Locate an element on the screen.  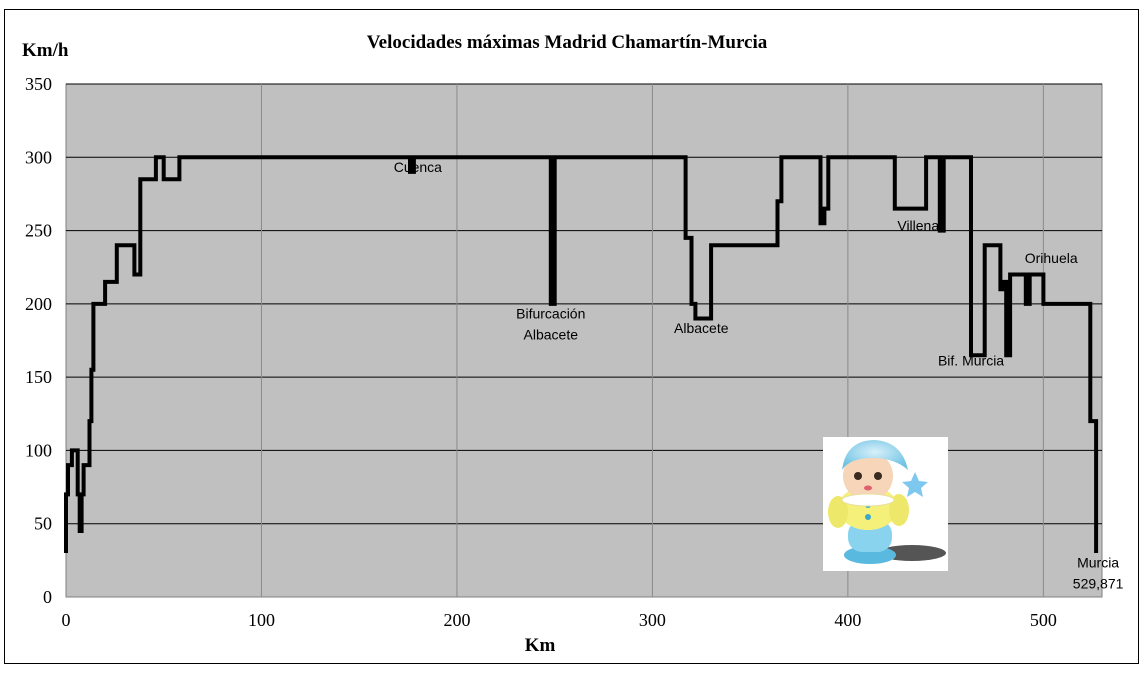
y-tick-label: 200 is located at coordinates (38, 304).